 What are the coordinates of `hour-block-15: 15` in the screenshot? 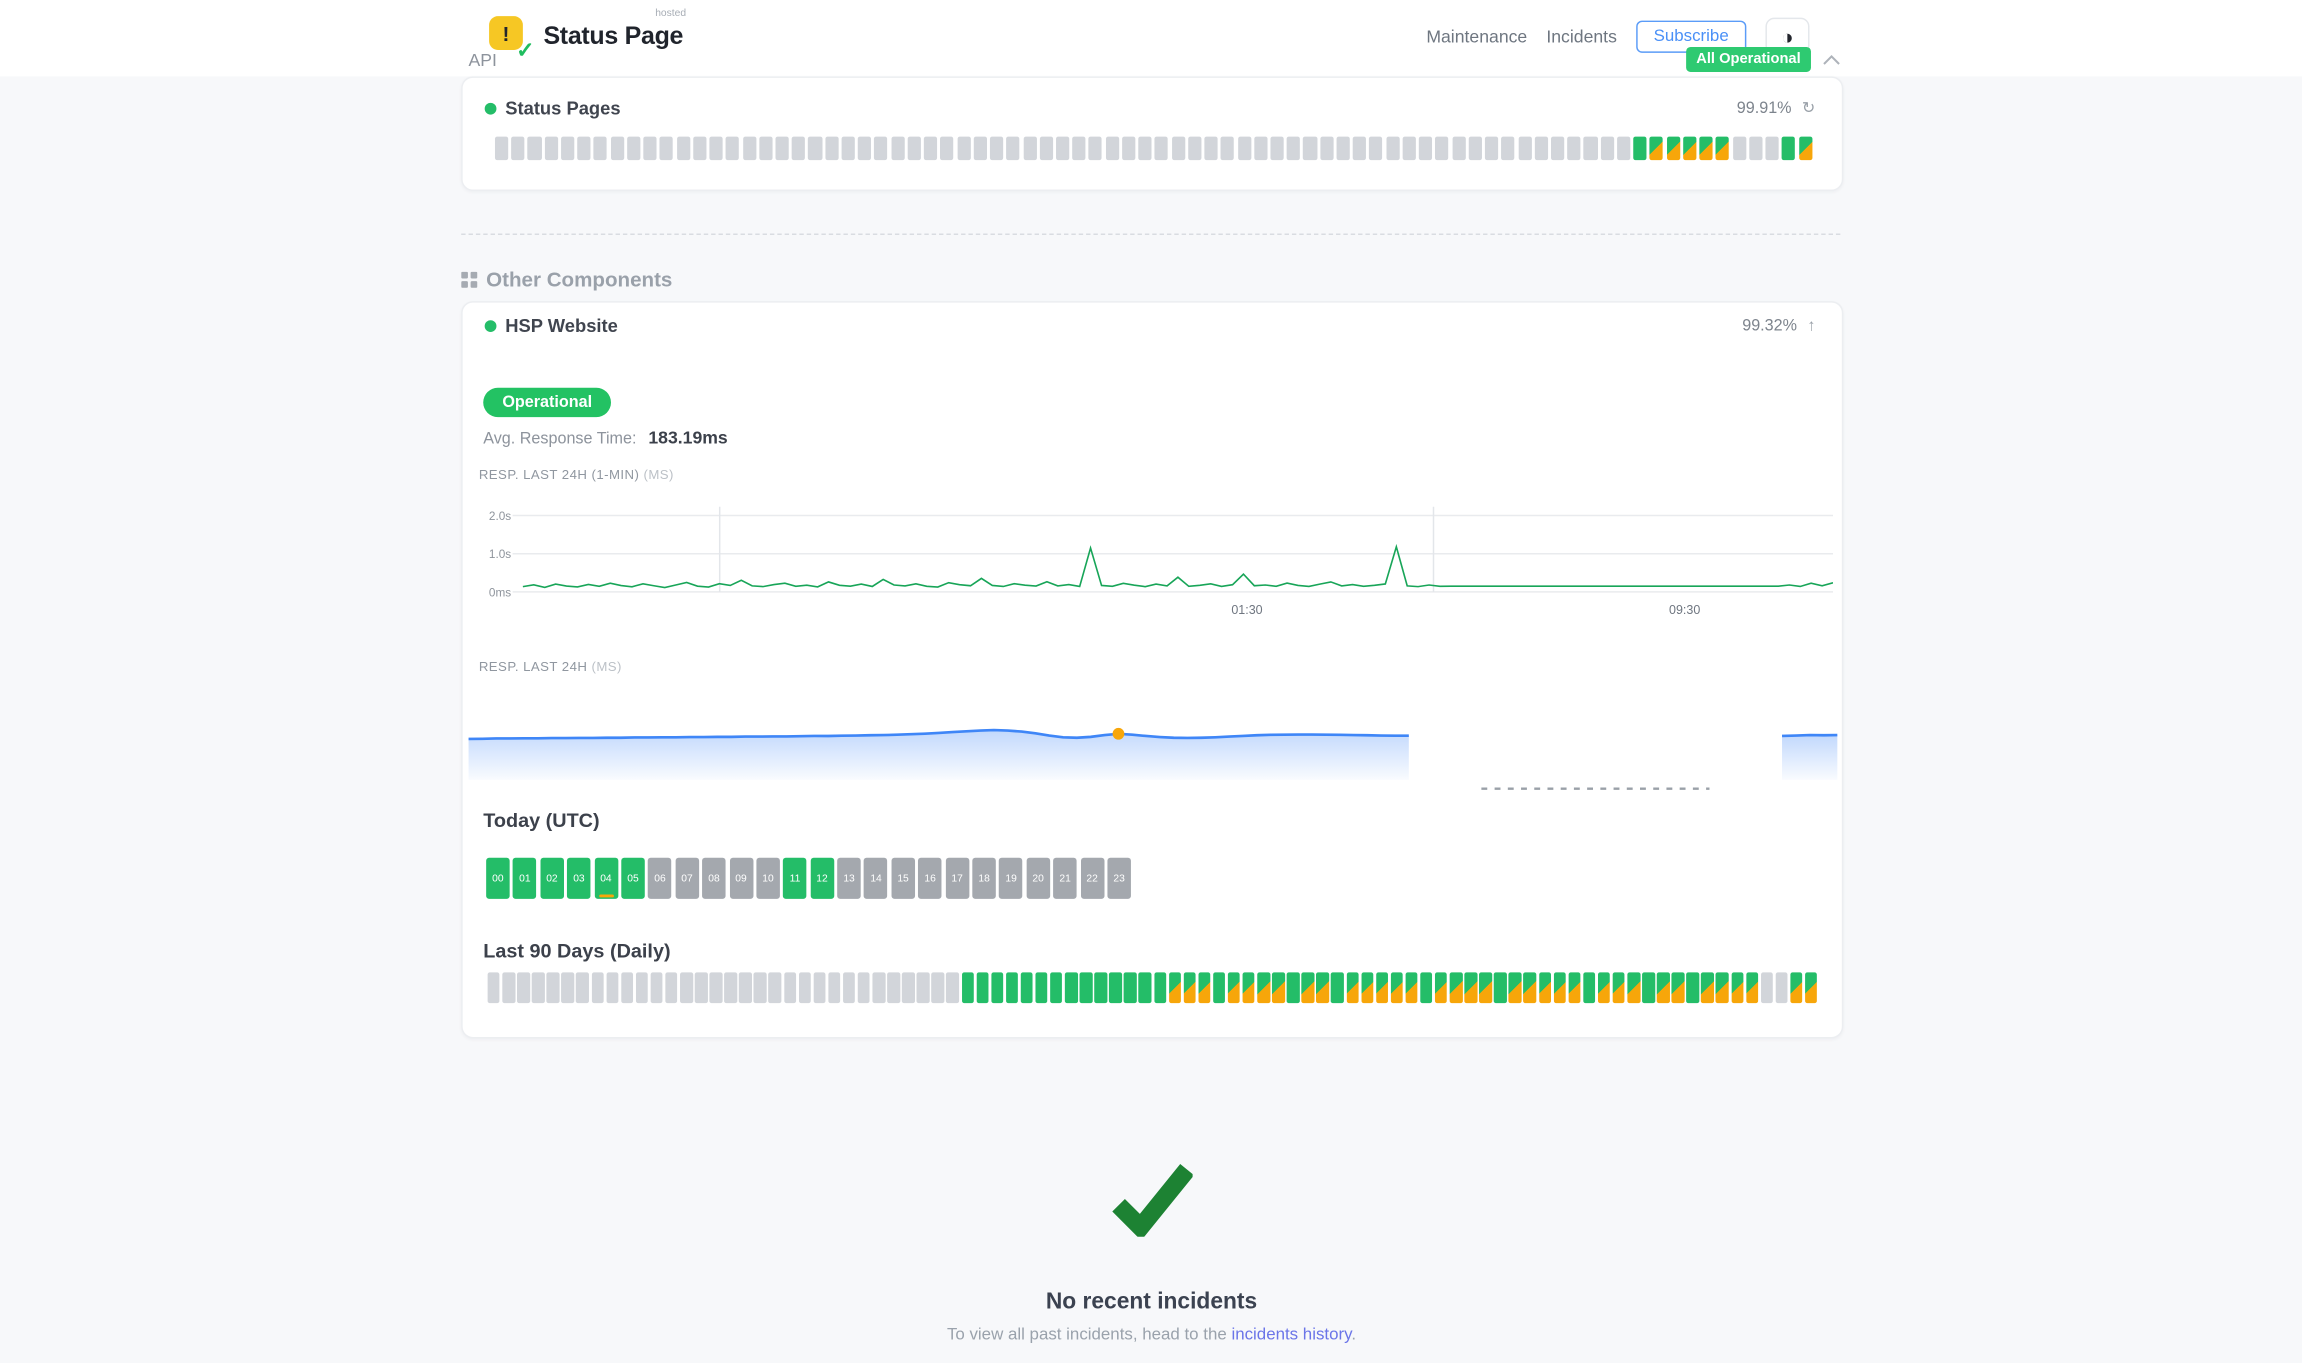 It's located at (903, 878).